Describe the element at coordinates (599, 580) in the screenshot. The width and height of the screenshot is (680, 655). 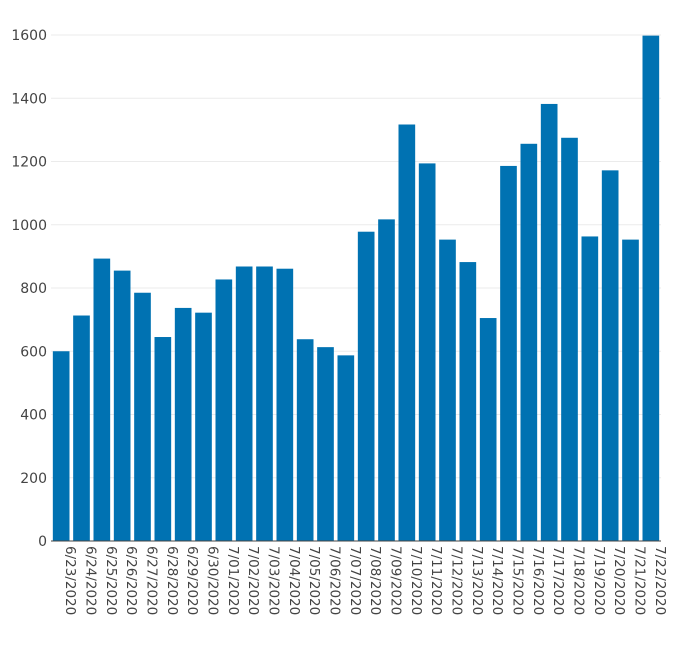
I see `x-tick-label: 7/19/2020` at that location.